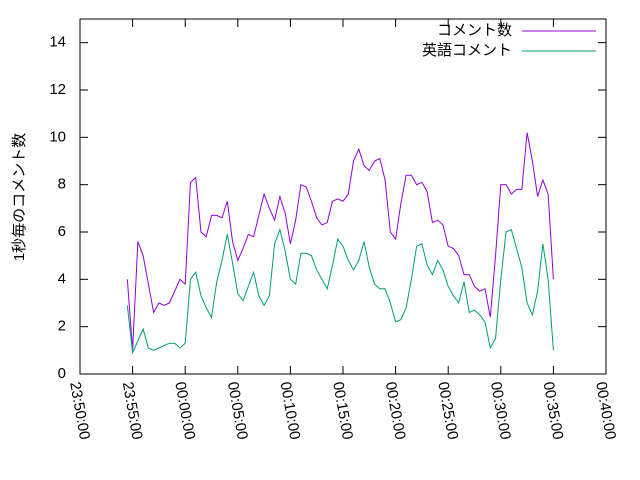 This screenshot has width=640, height=480. I want to click on x-tick-label: 00:35:00, so click(553, 410).